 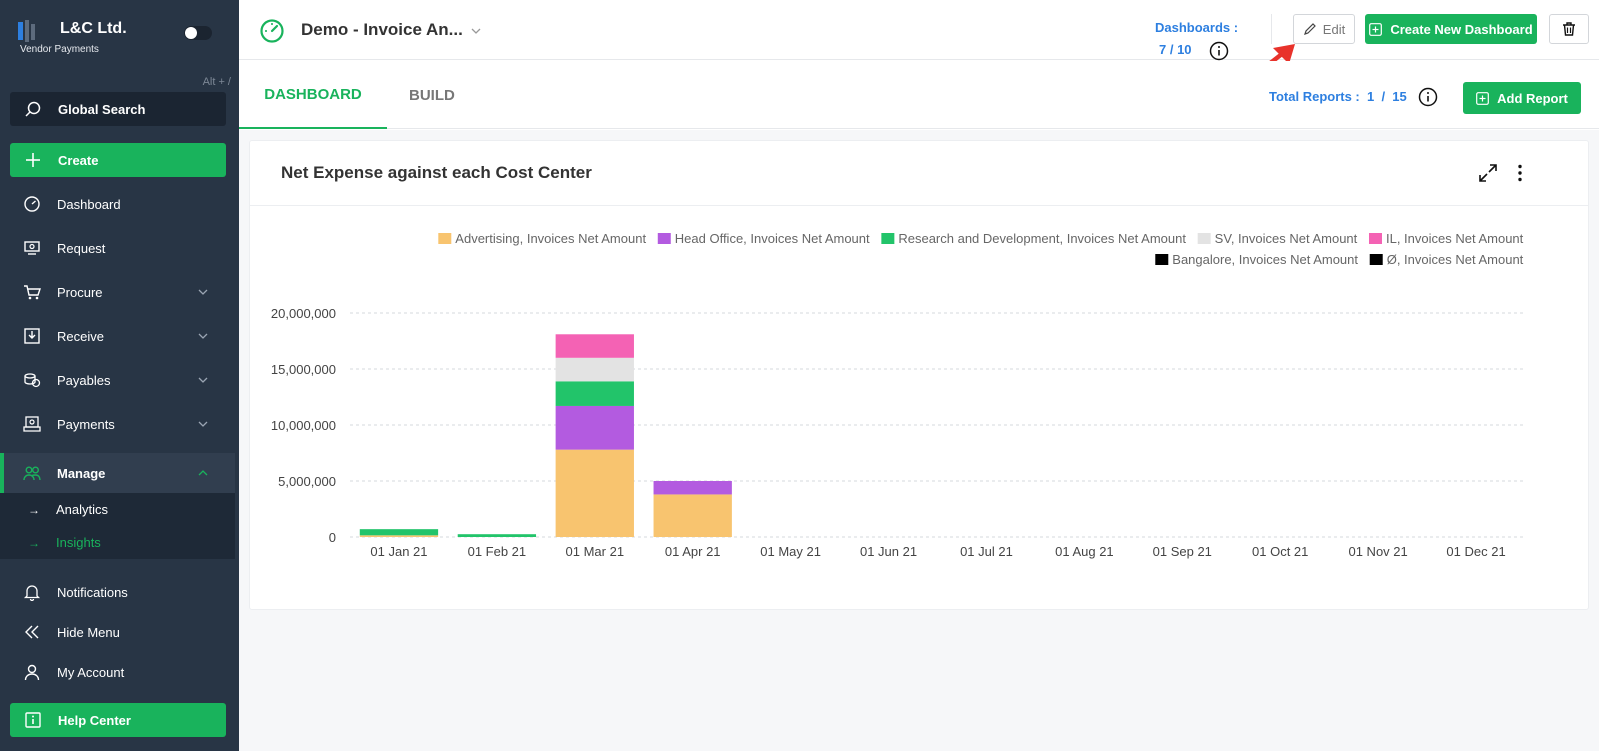 I want to click on sidebar-item-dashboard: Dashboard, so click(x=117, y=204).